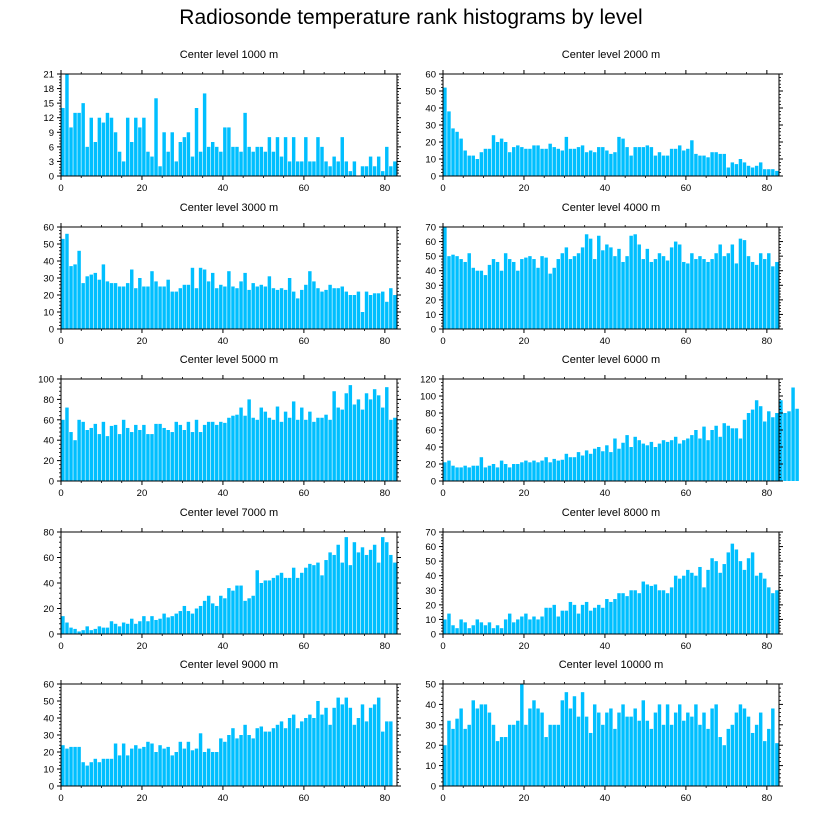 The image size is (822, 824). I want to click on y-tick-label: 100, so click(428, 397).